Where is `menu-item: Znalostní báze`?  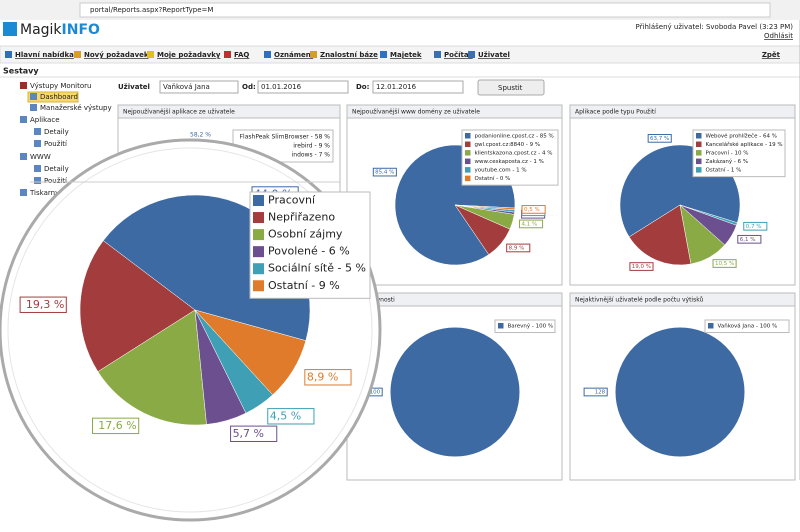
menu-item: Znalostní báze is located at coordinates (349, 55).